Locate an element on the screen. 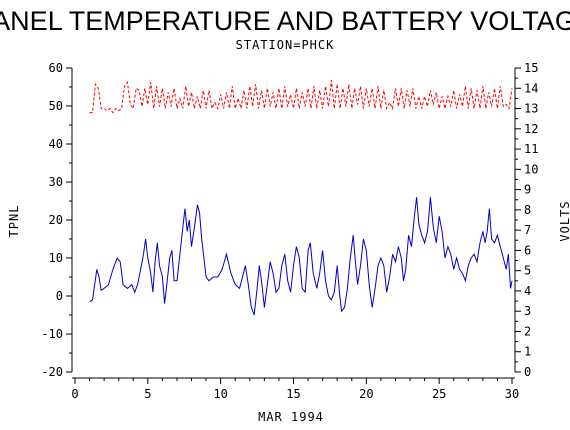  left-tick-label: 50 is located at coordinates (56, 106).